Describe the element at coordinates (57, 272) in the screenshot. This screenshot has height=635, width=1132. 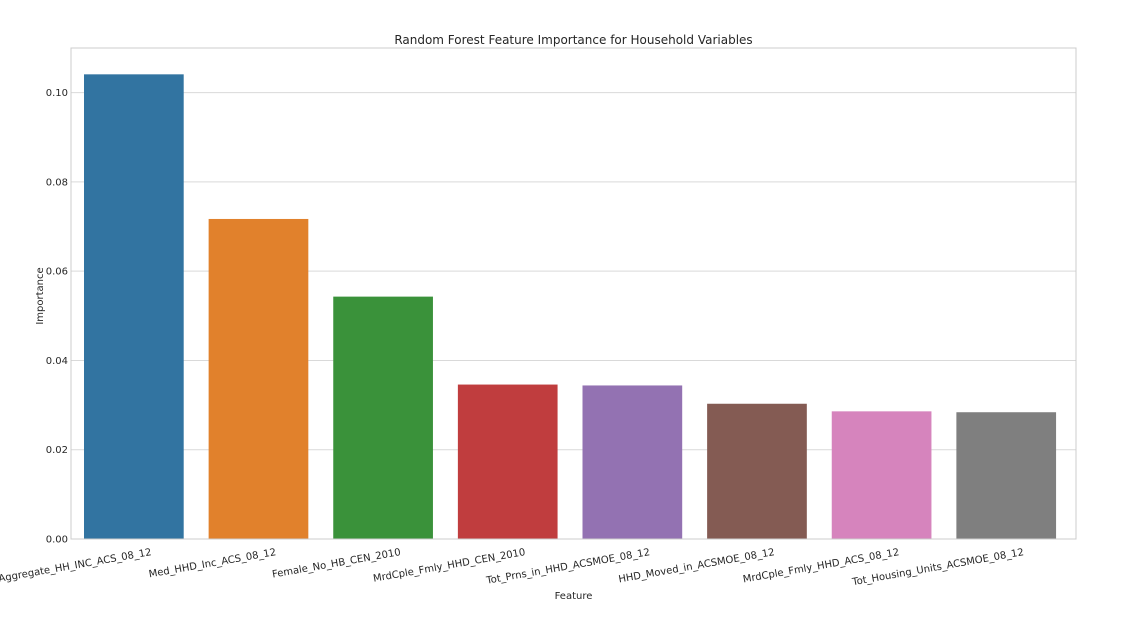
I see `y-tick-label: 0.06` at that location.